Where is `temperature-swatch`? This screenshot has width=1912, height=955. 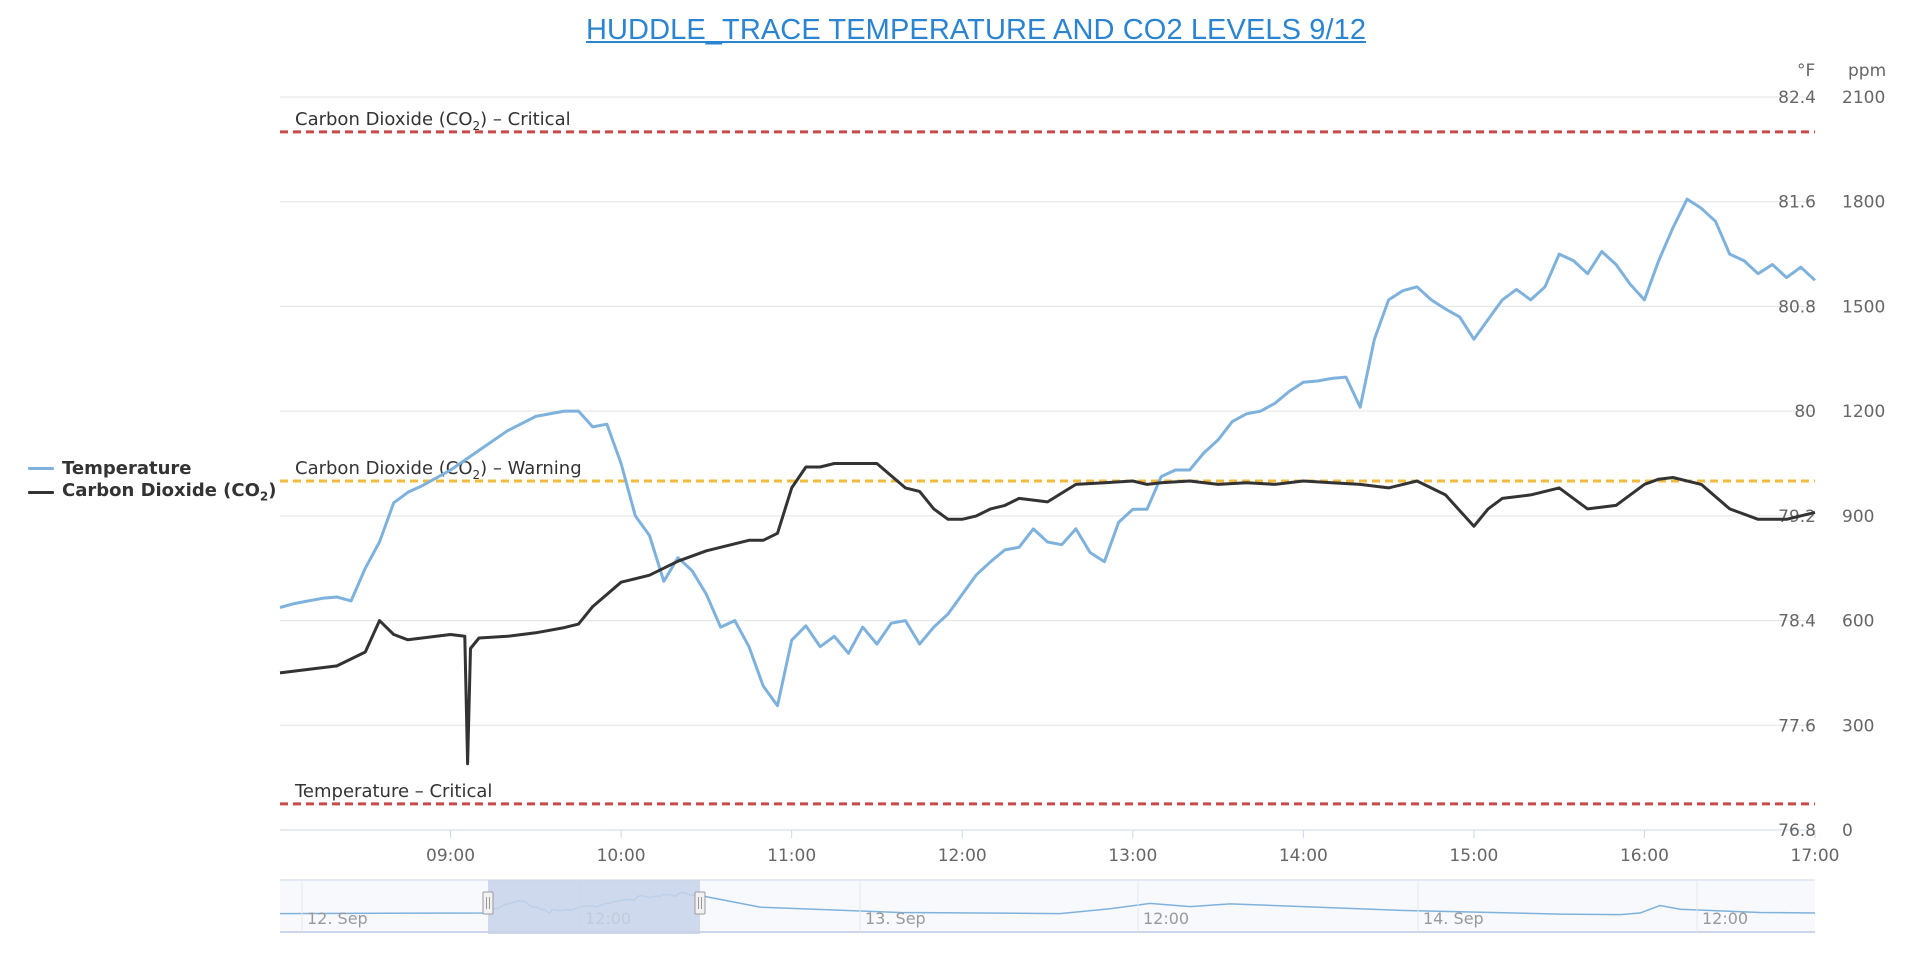
temperature-swatch is located at coordinates (41, 468).